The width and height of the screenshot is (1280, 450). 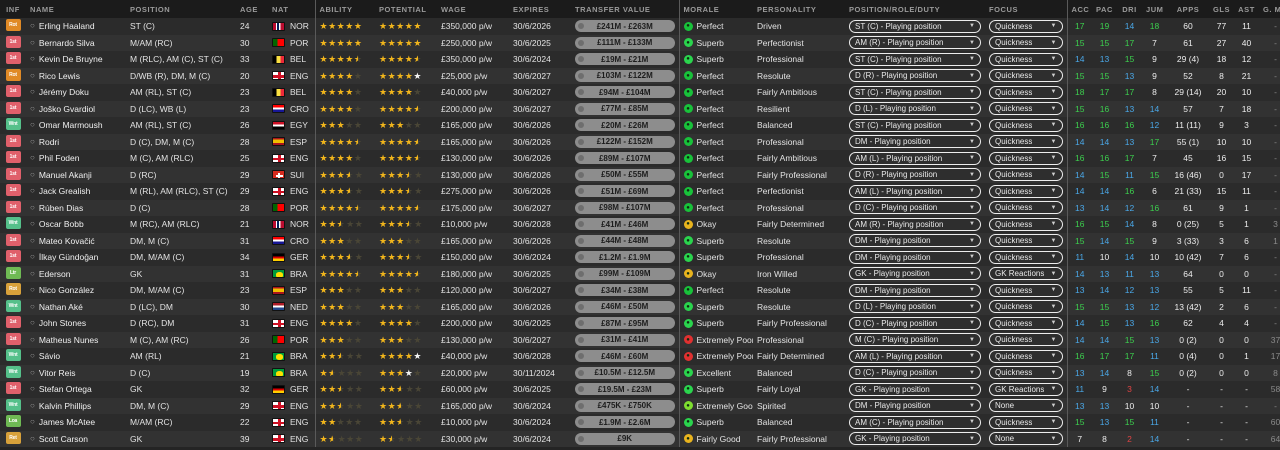 What do you see at coordinates (76, 191) in the screenshot?
I see `player-name-cell: ○ Jack Grealish` at bounding box center [76, 191].